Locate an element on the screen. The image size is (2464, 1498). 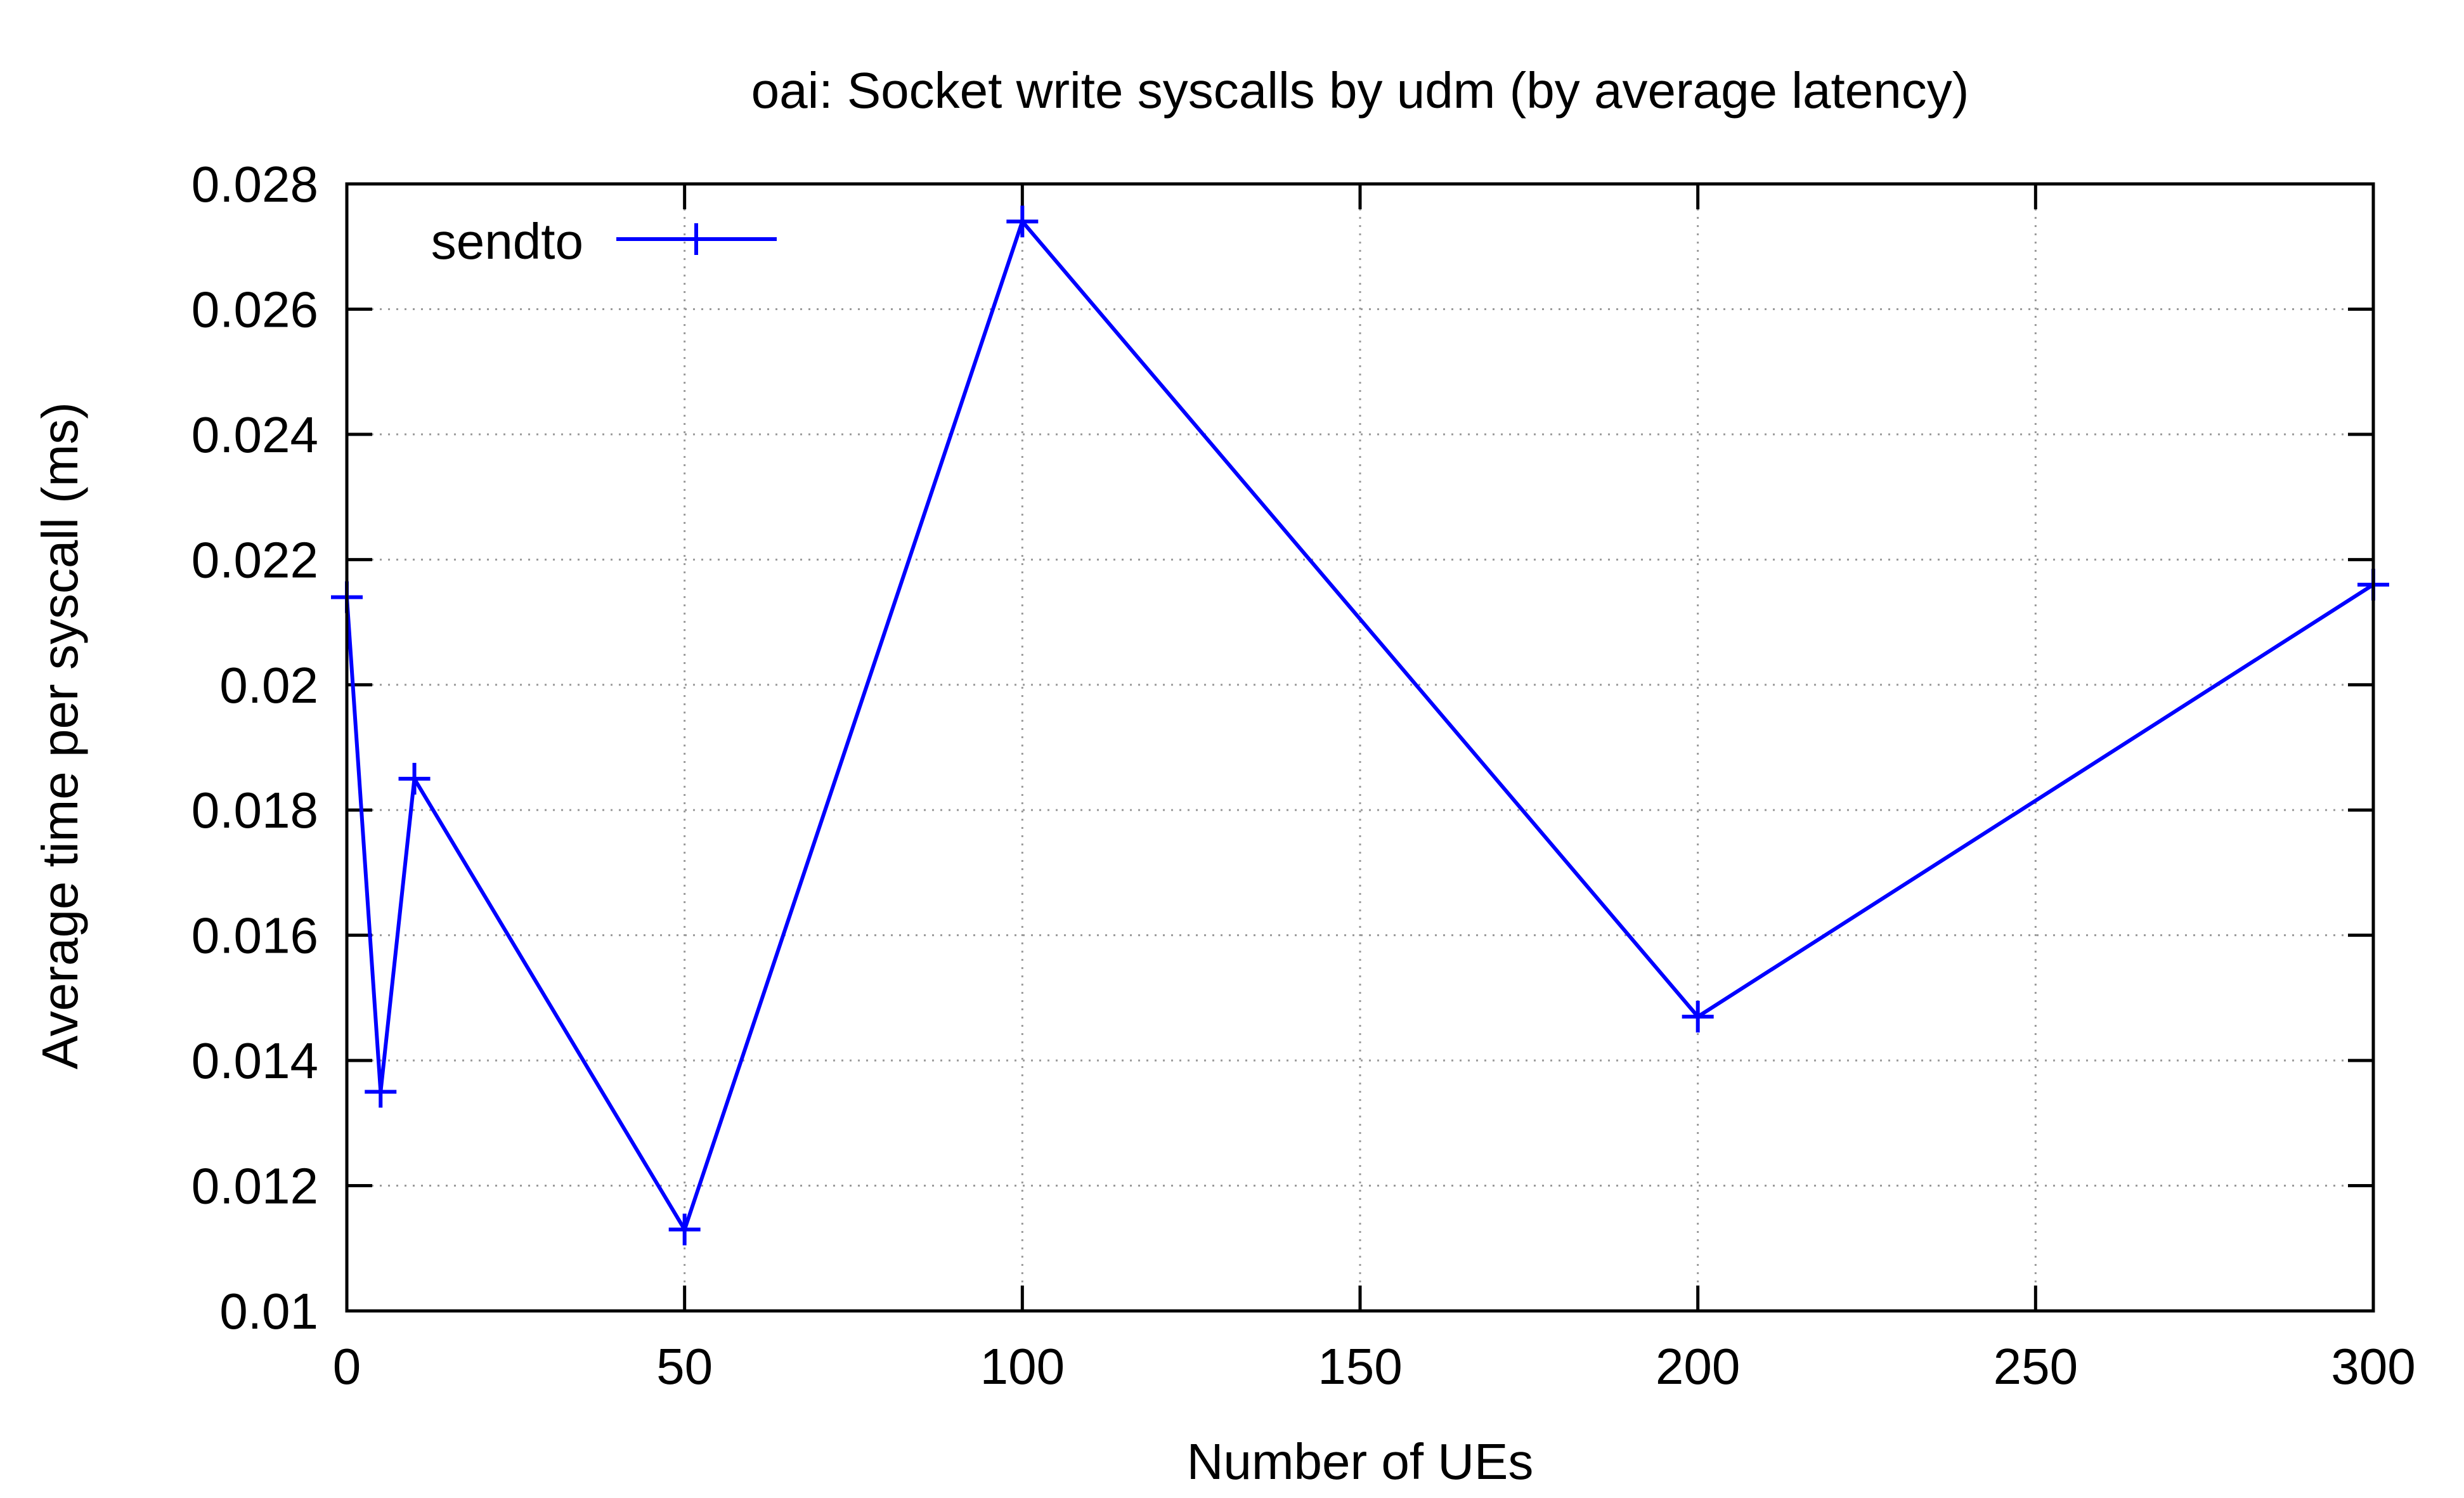
x-tick-label: 250 is located at coordinates (2036, 1367).